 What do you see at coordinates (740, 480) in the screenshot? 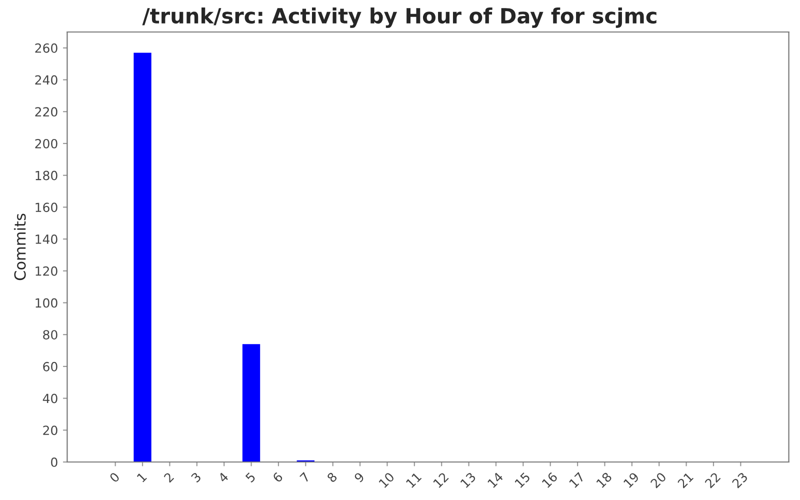
I see `x-tick-label: 23` at bounding box center [740, 480].